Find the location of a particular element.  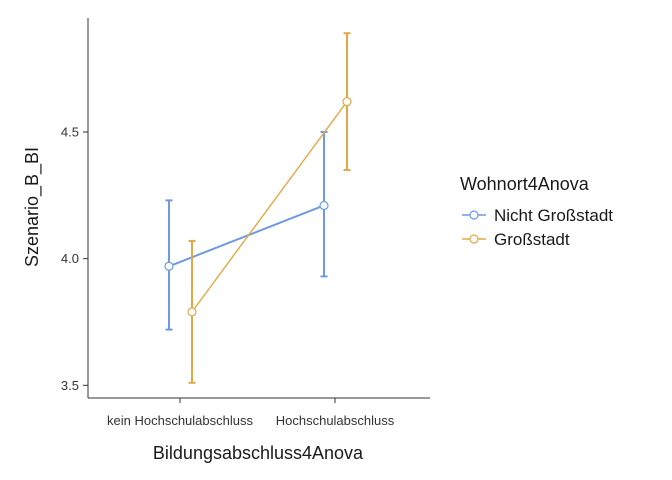

legend: Wohnort4Anova Nicht Großstadt Großstadt is located at coordinates (536, 211).